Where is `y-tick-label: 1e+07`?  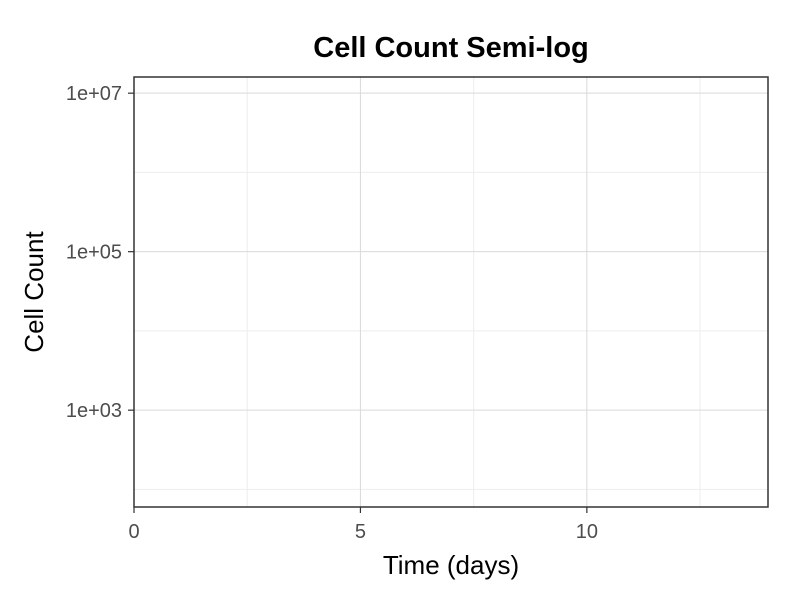 y-tick-label: 1e+07 is located at coordinates (94, 94).